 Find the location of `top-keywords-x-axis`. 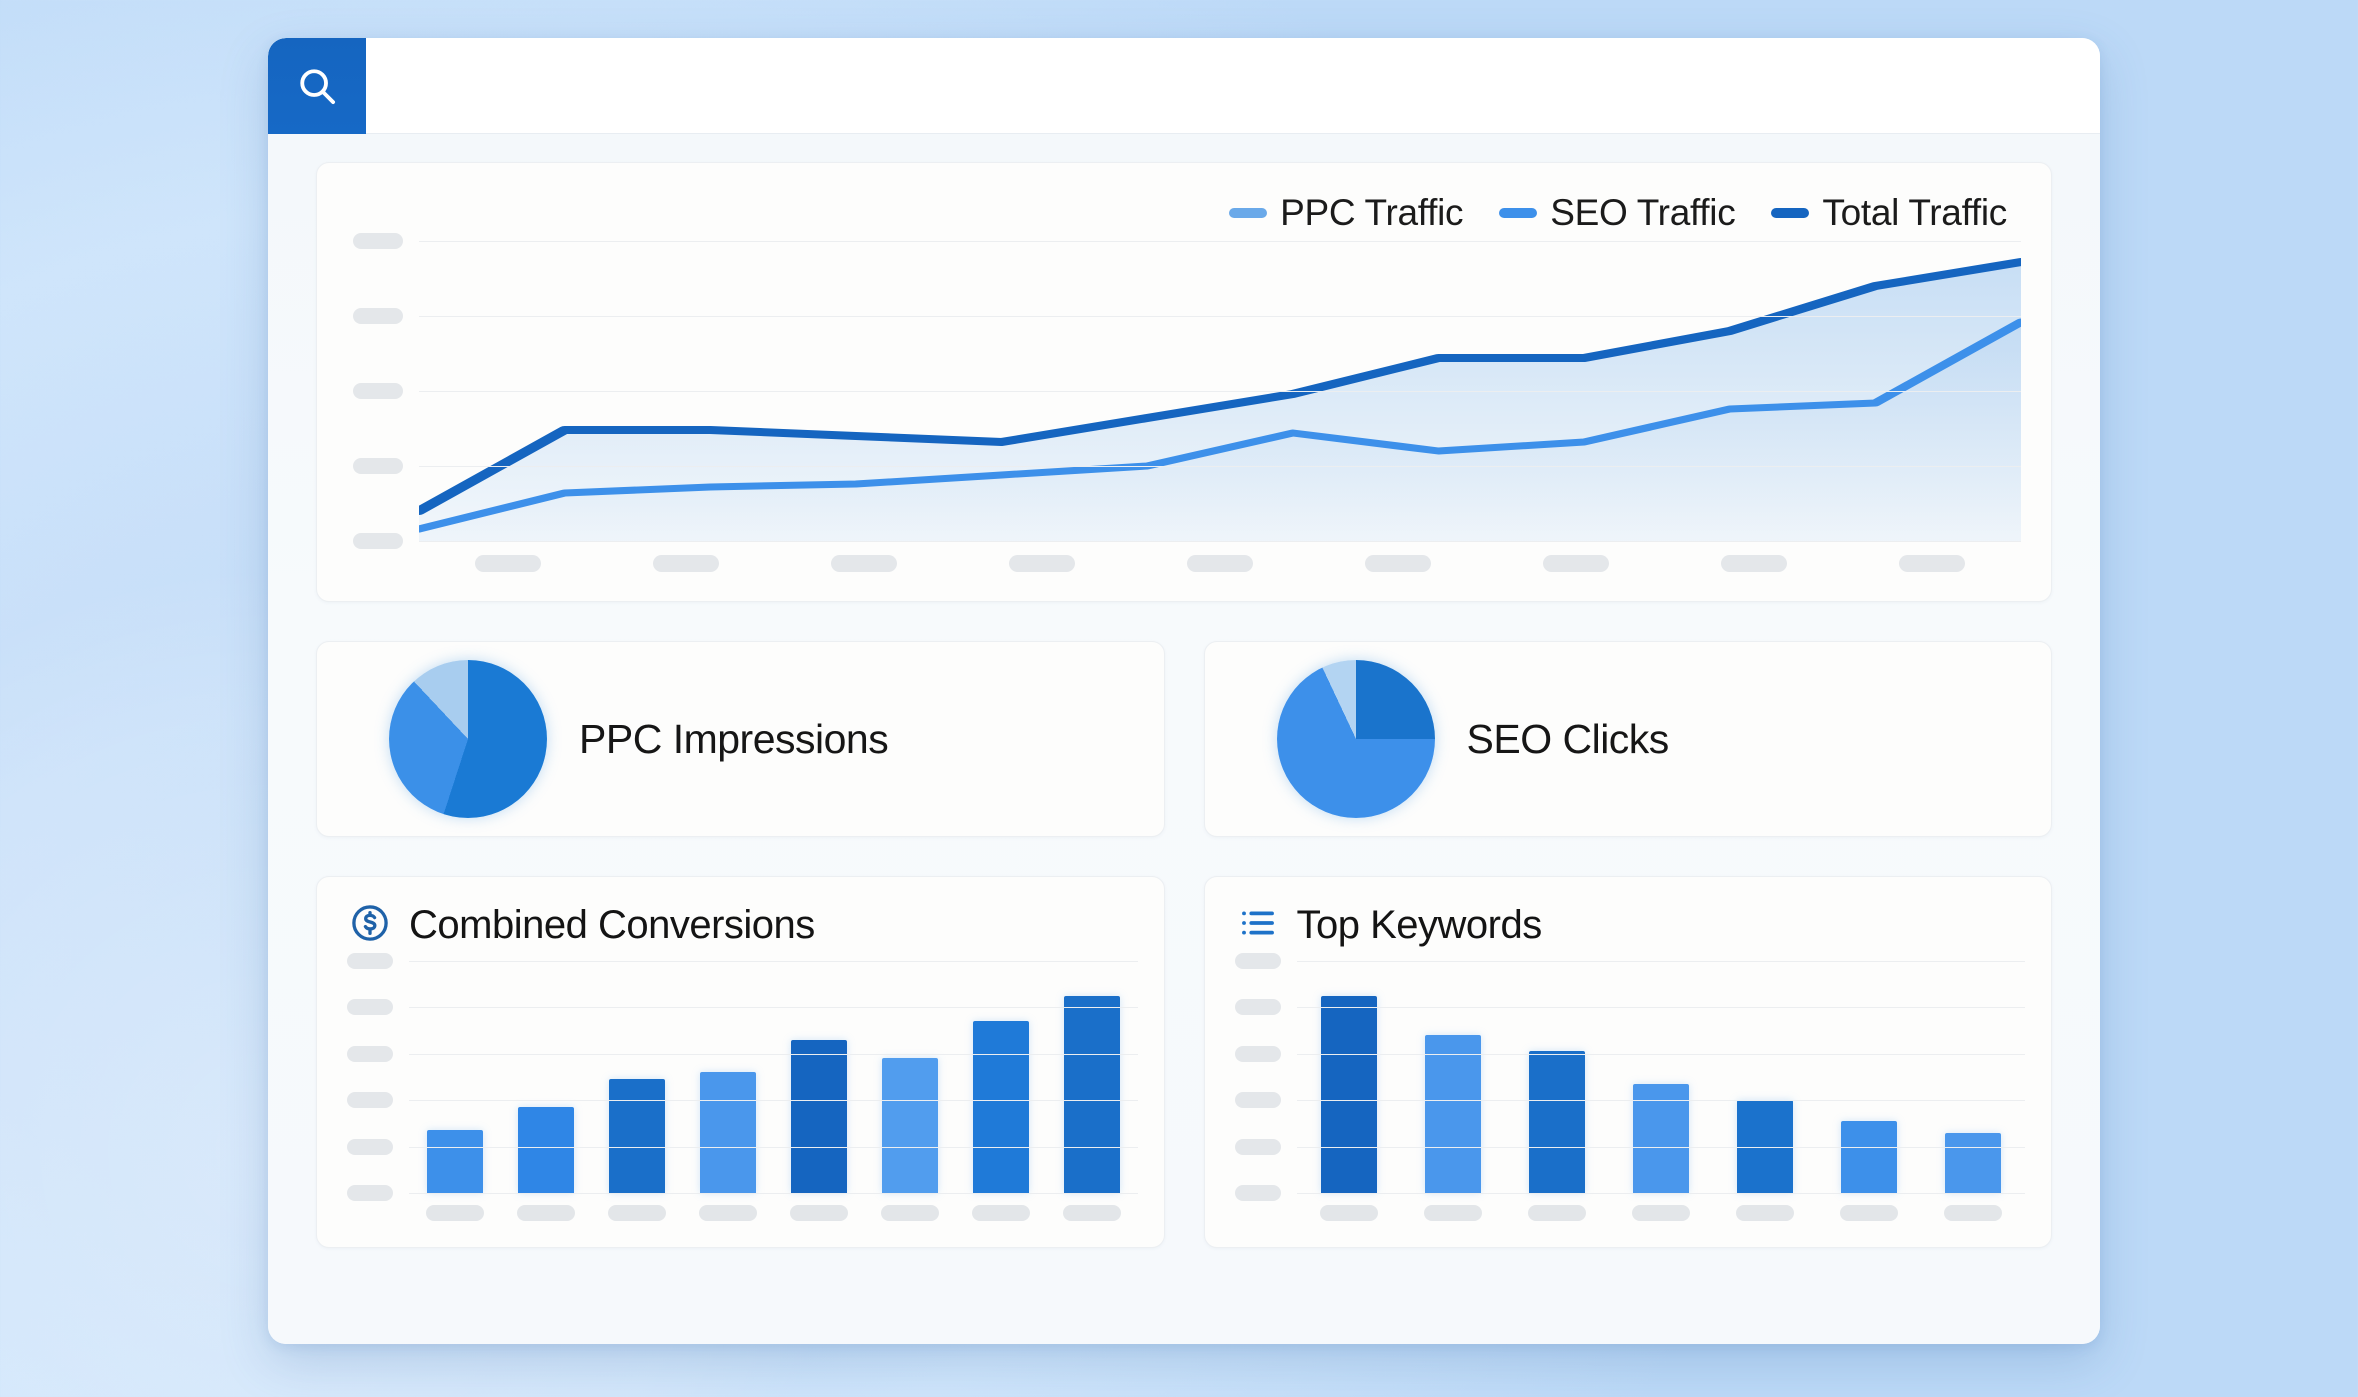

top-keywords-x-axis is located at coordinates (1661, 1212).